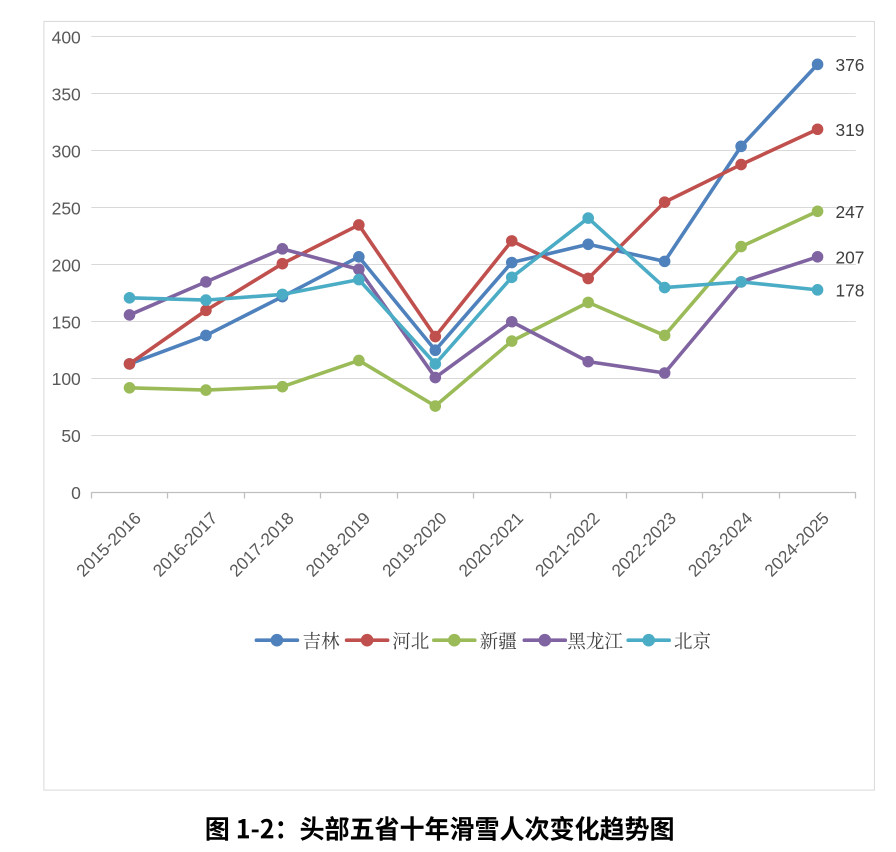 This screenshot has height=852, width=896. What do you see at coordinates (71, 436) in the screenshot?
I see `svg-text: 50` at bounding box center [71, 436].